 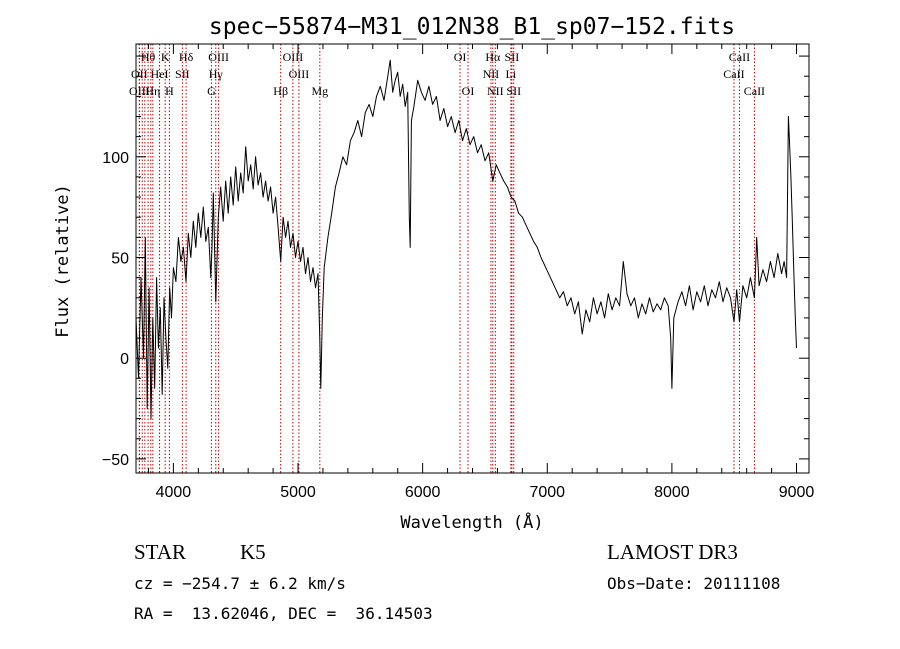 What do you see at coordinates (169, 91) in the screenshot?
I see `line-label-h: H` at bounding box center [169, 91].